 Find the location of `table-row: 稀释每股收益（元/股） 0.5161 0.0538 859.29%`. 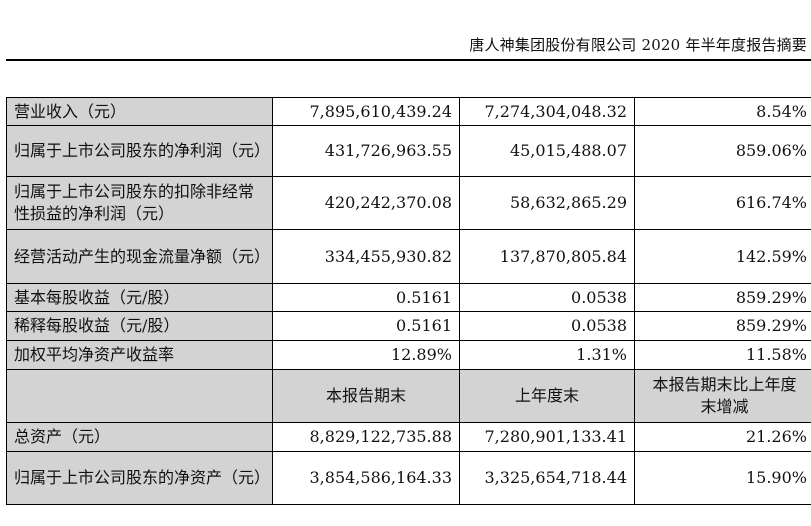

table-row: 稀释每股收益（元/股） 0.5161 0.0538 859.29% is located at coordinates (408, 326).